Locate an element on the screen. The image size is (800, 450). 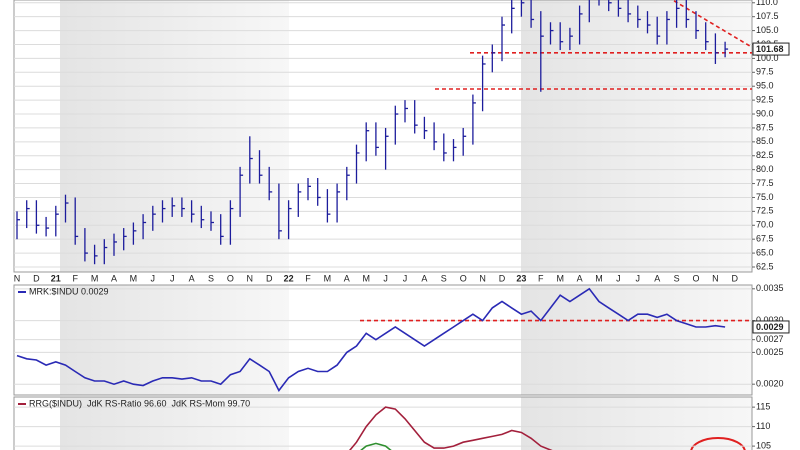
y-tick-label: 105 is located at coordinates (763, 445).